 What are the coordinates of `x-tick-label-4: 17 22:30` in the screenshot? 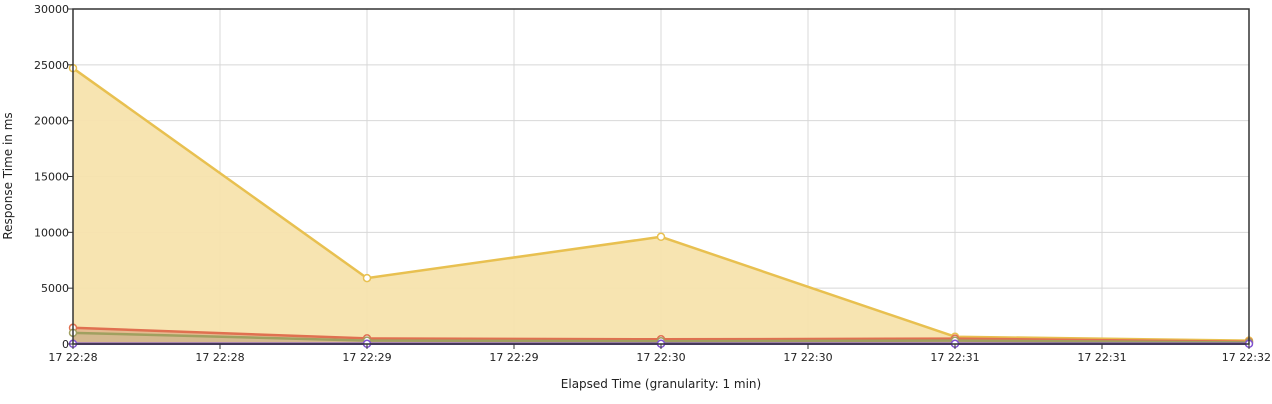 It's located at (660, 357).